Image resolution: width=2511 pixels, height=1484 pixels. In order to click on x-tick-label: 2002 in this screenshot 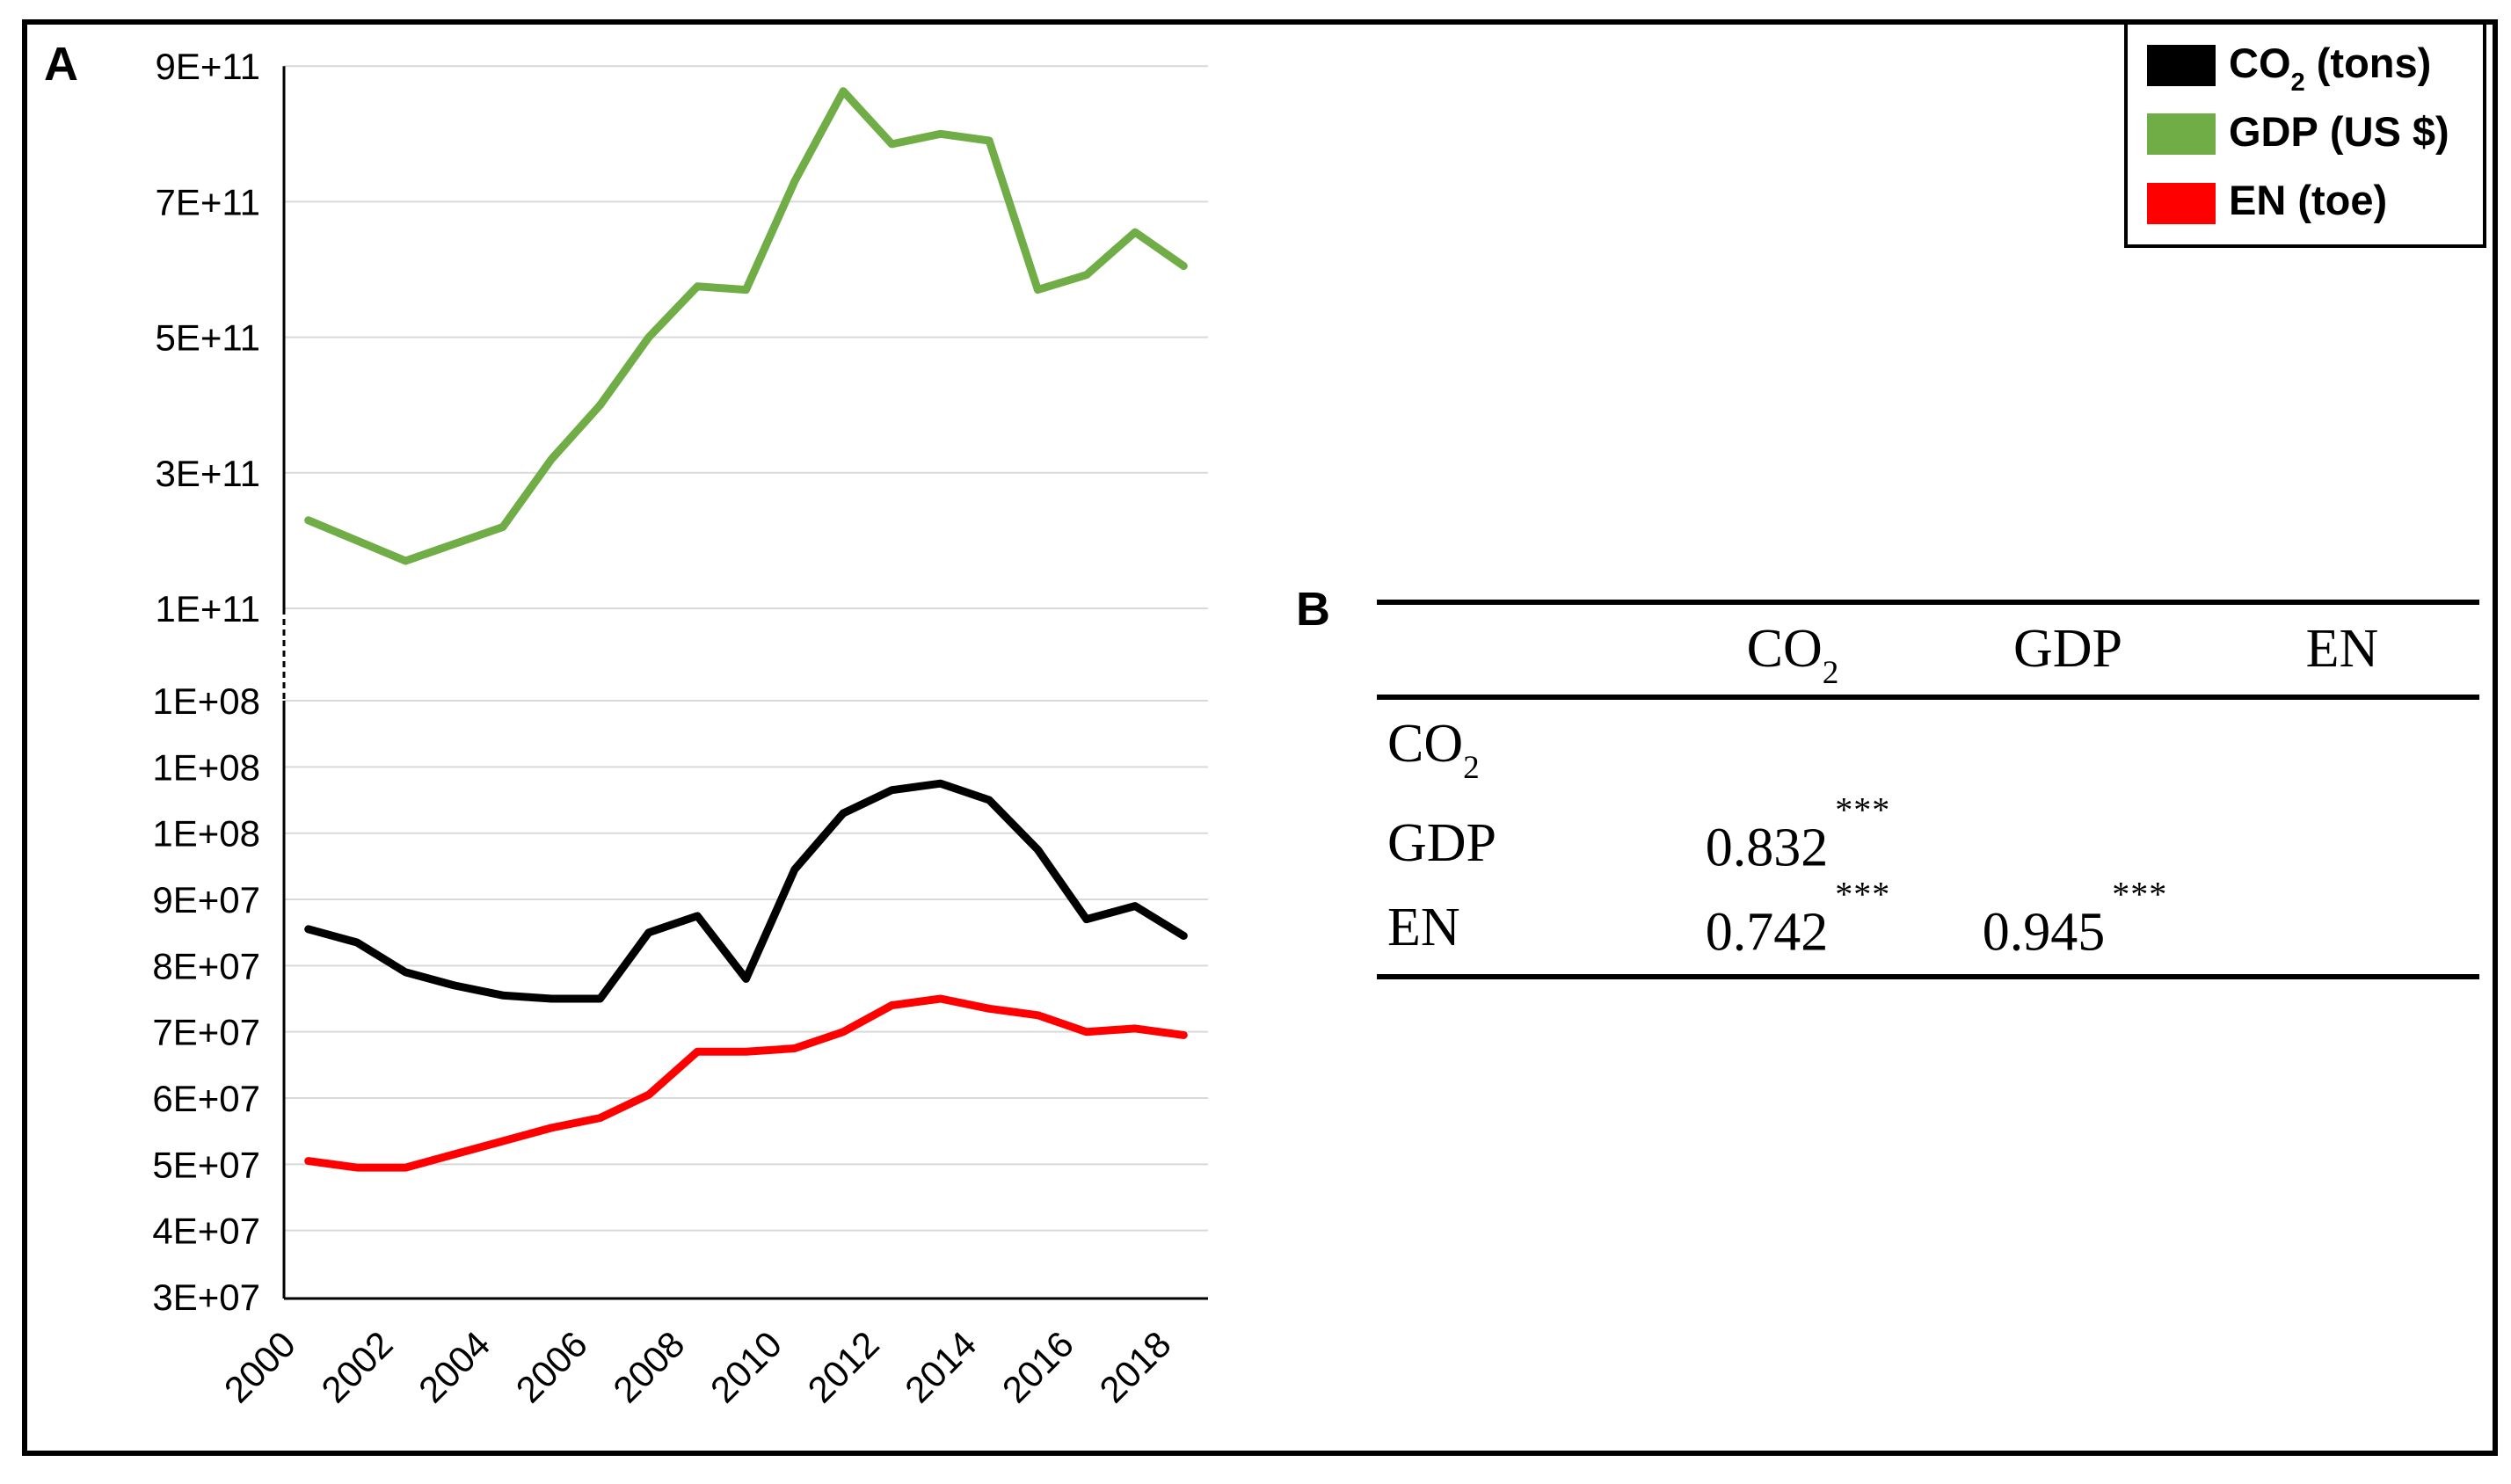, I will do `click(356, 1367)`.